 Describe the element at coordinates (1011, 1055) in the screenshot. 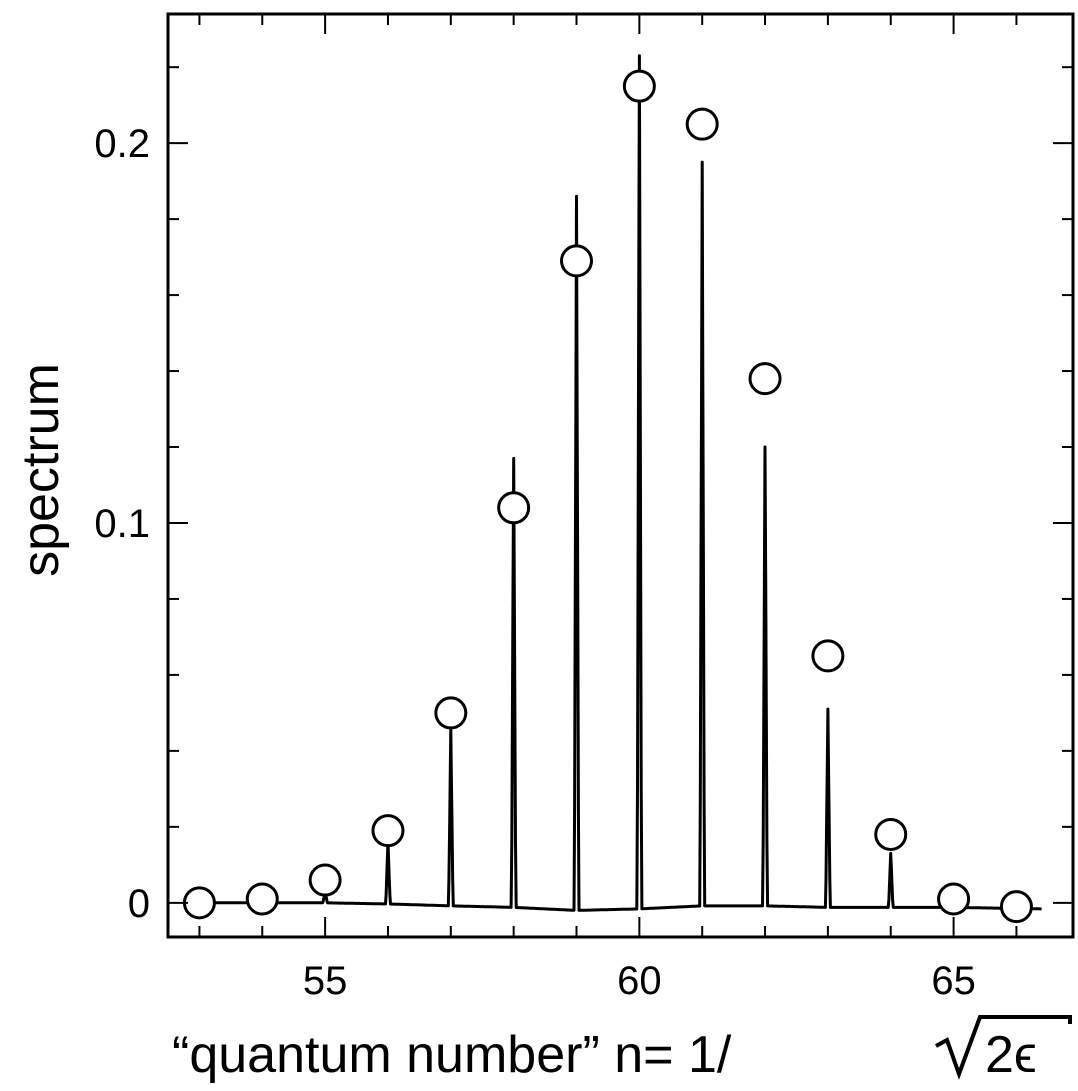

I see `x-axis-label-radicand: 2ϵ` at that location.